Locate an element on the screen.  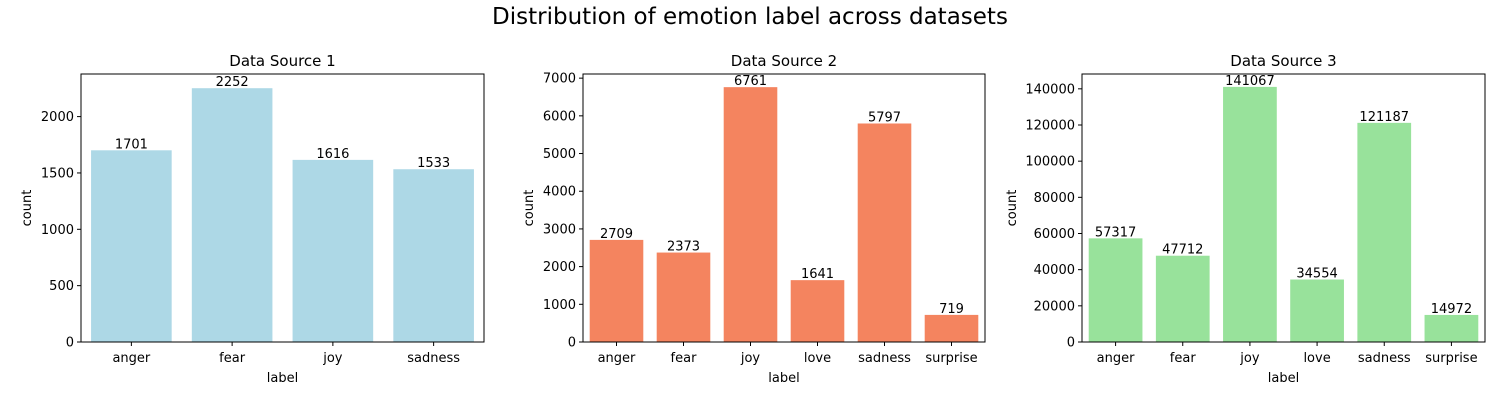
y-tick-label-60000: 60000 is located at coordinates (1054, 234).